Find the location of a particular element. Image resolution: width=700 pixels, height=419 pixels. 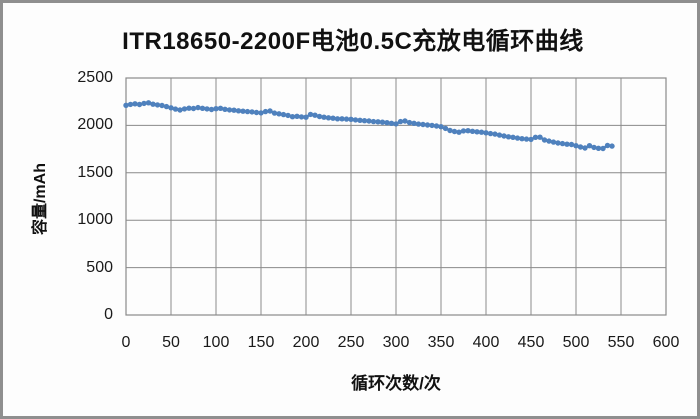

x-axis-tick-label: 400 is located at coordinates (486, 342).